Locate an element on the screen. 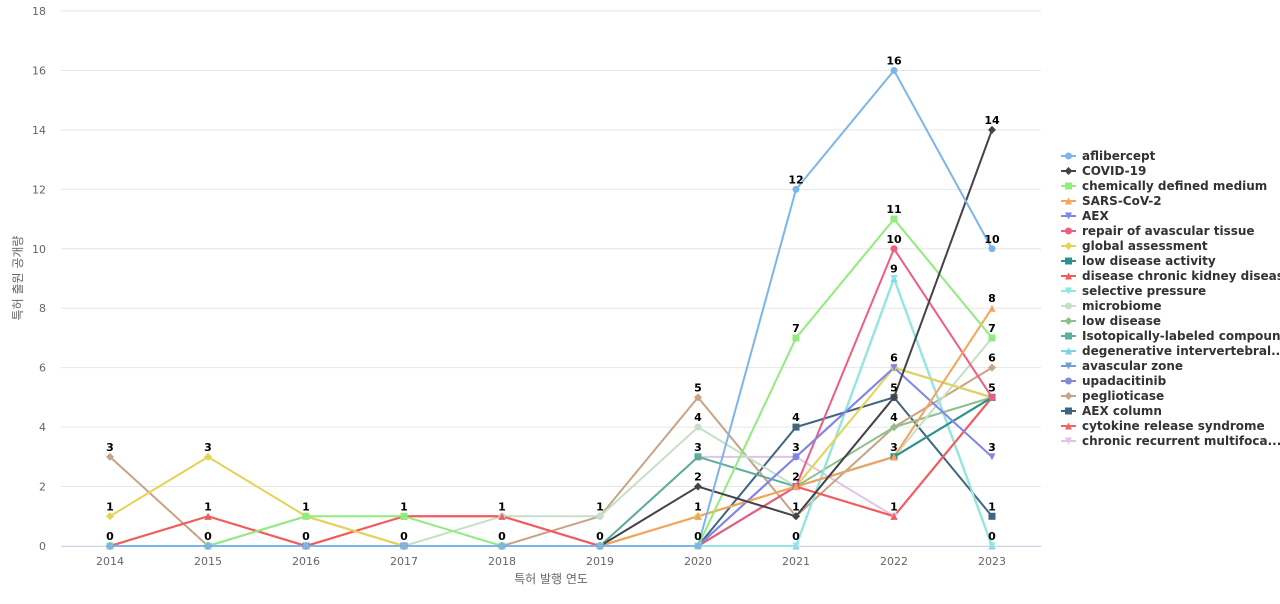 This screenshot has height=604, width=1280. x-tick-label: 2017 is located at coordinates (404, 561).